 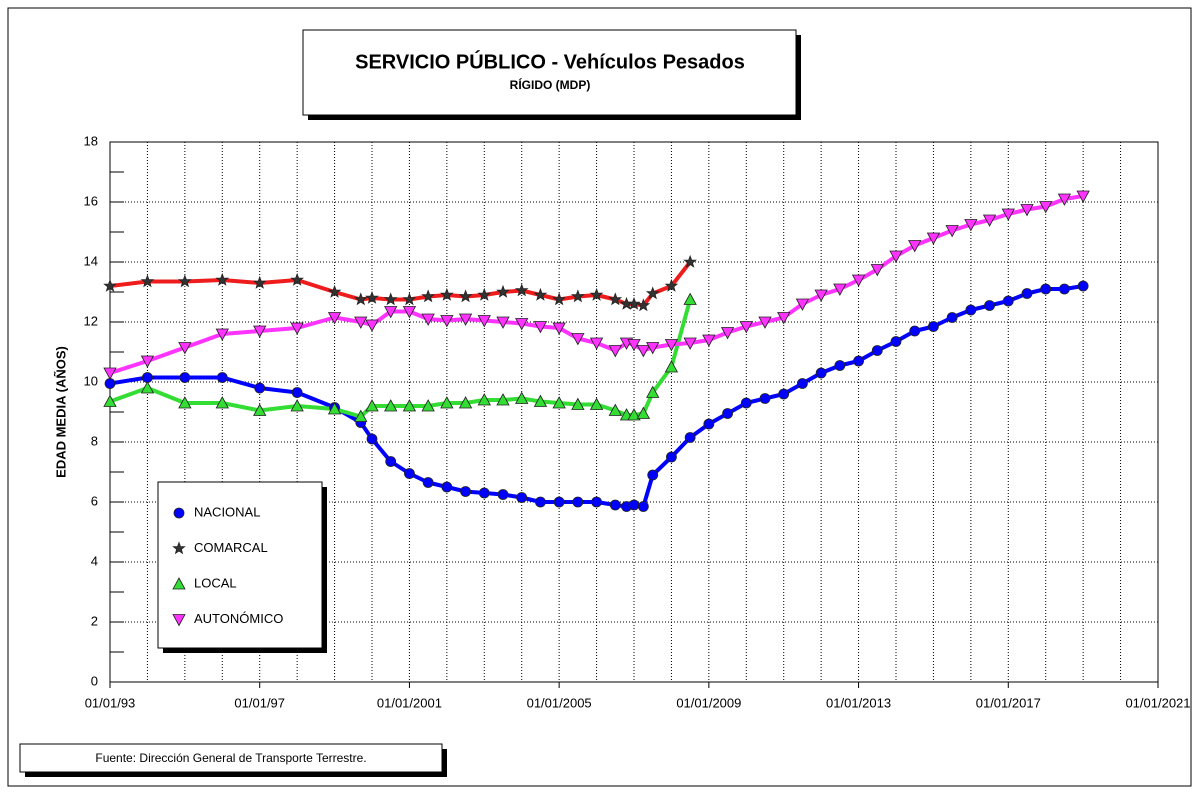 What do you see at coordinates (238, 618) in the screenshot?
I see `legend-label: AUTONÓMICO` at bounding box center [238, 618].